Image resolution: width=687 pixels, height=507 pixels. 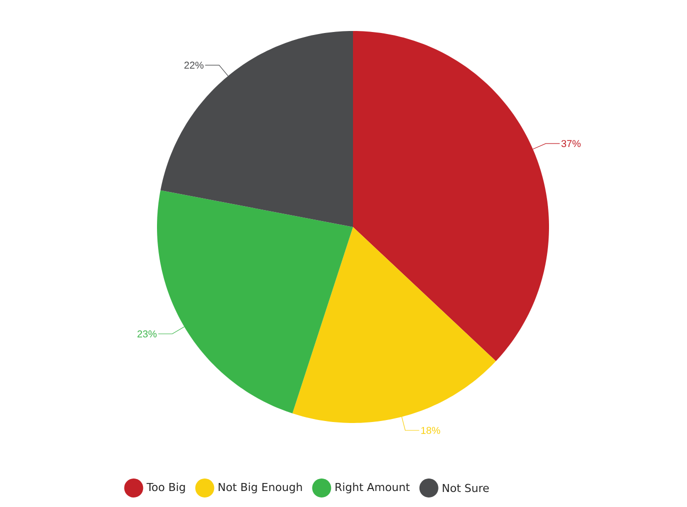 I want to click on legend-label: Too Big, so click(x=165, y=488).